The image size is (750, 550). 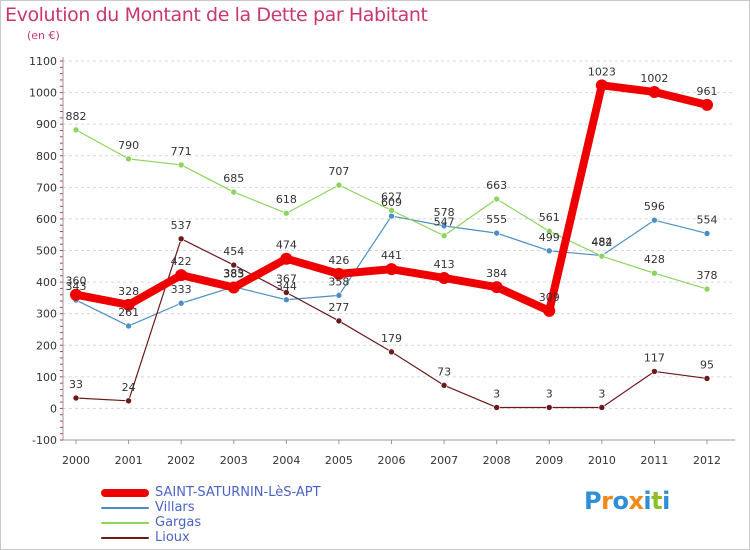 I want to click on data-label: 482, so click(x=601, y=242).